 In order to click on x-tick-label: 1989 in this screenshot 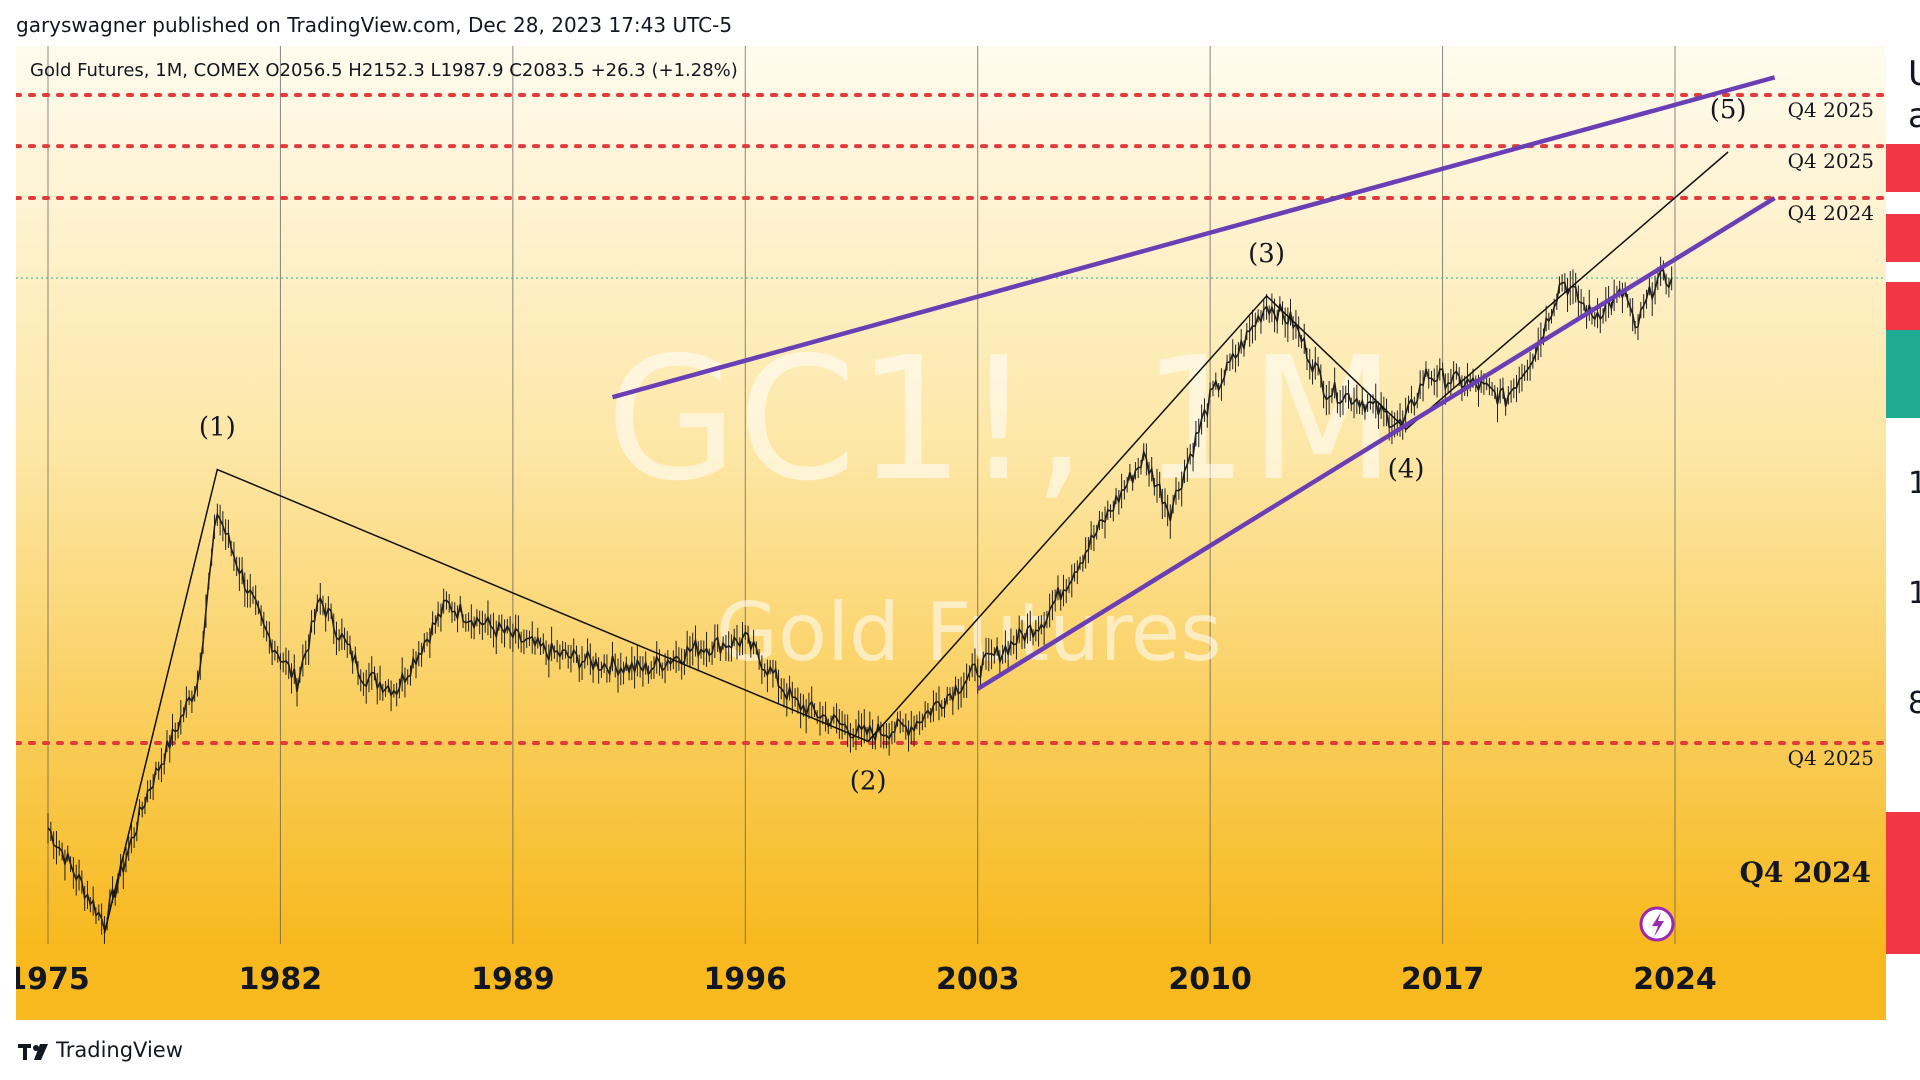, I will do `click(513, 979)`.